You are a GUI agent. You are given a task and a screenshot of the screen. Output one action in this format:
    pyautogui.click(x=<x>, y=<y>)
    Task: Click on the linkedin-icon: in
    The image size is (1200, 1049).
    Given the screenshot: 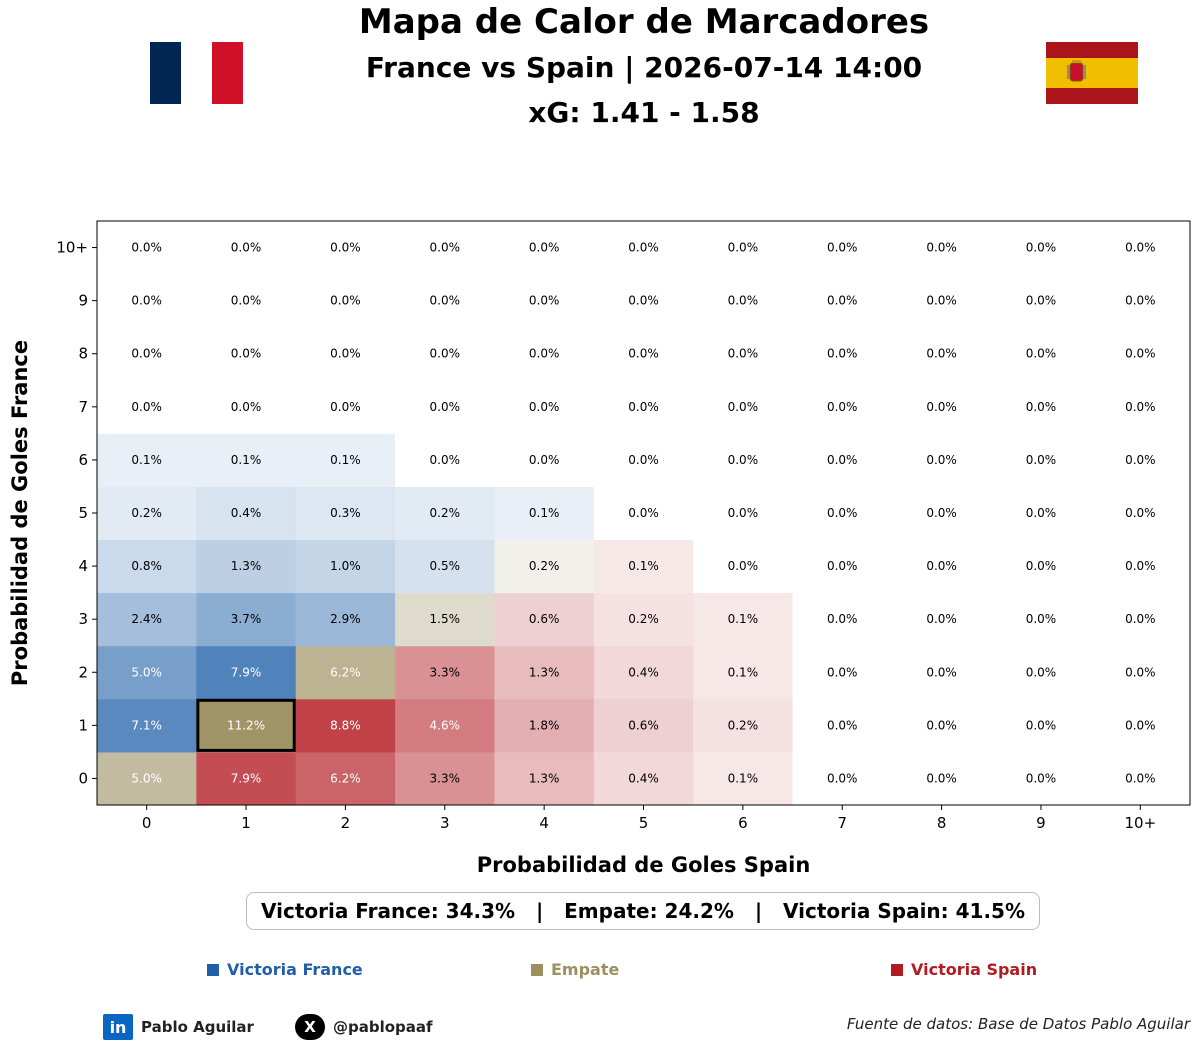 What is the action you would take?
    pyautogui.click(x=118, y=1027)
    